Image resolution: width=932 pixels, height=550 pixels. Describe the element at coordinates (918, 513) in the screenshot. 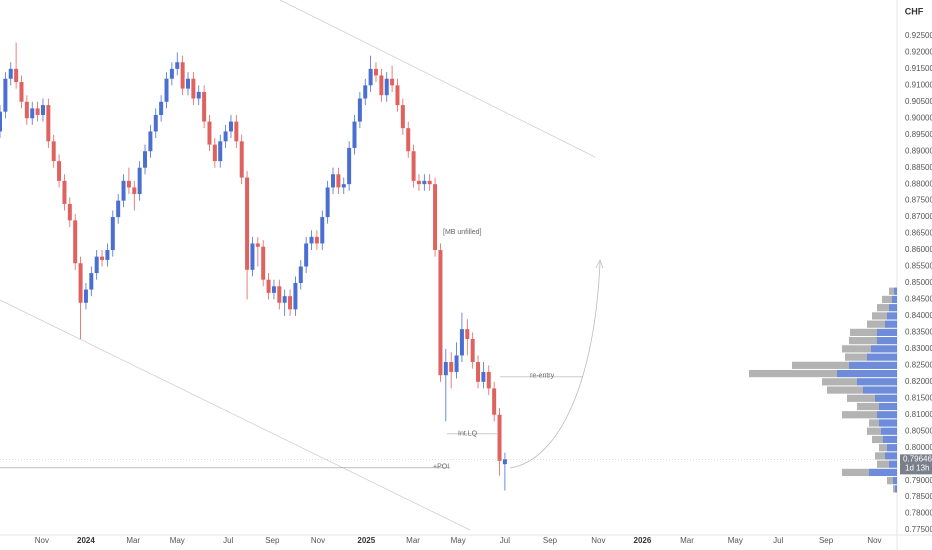

I see `y-tick-label: 0.78000` at that location.